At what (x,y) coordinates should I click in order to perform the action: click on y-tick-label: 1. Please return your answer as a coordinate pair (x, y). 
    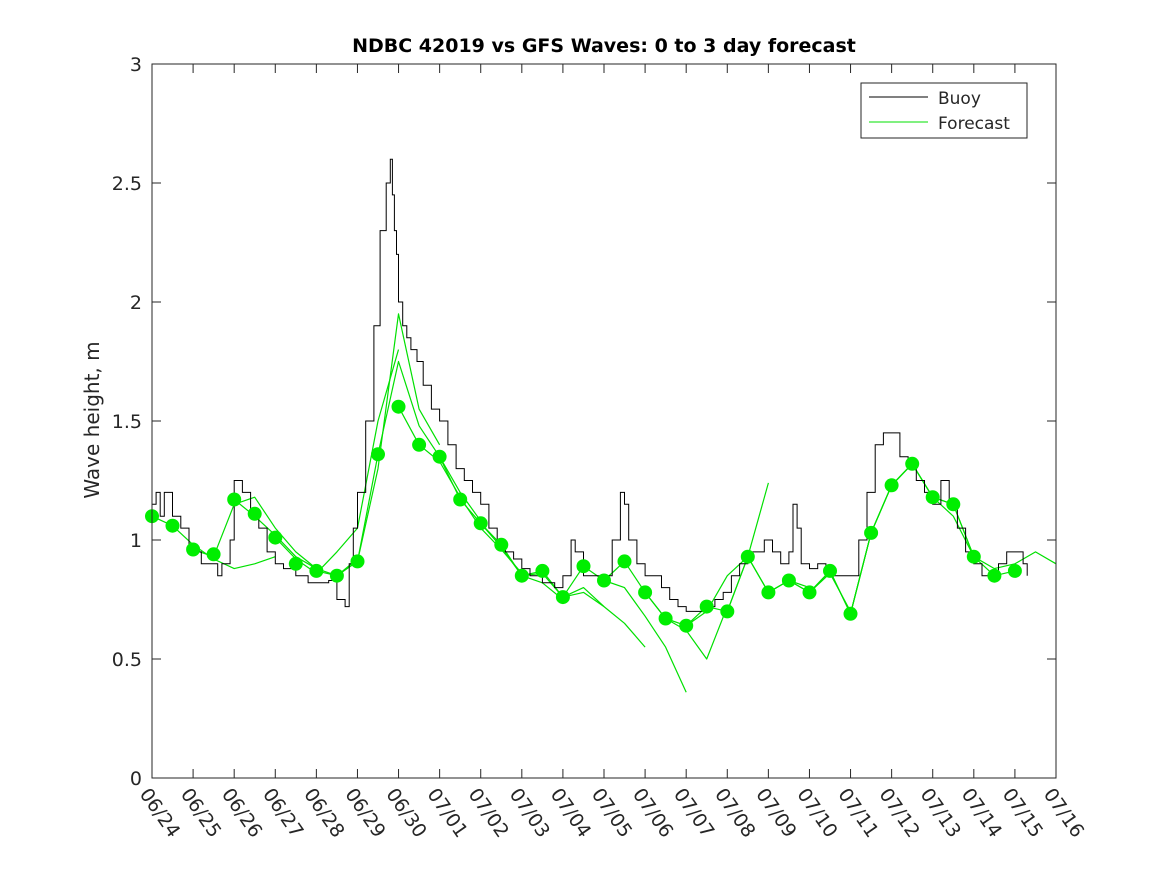
    Looking at the image, I should click on (136, 541).